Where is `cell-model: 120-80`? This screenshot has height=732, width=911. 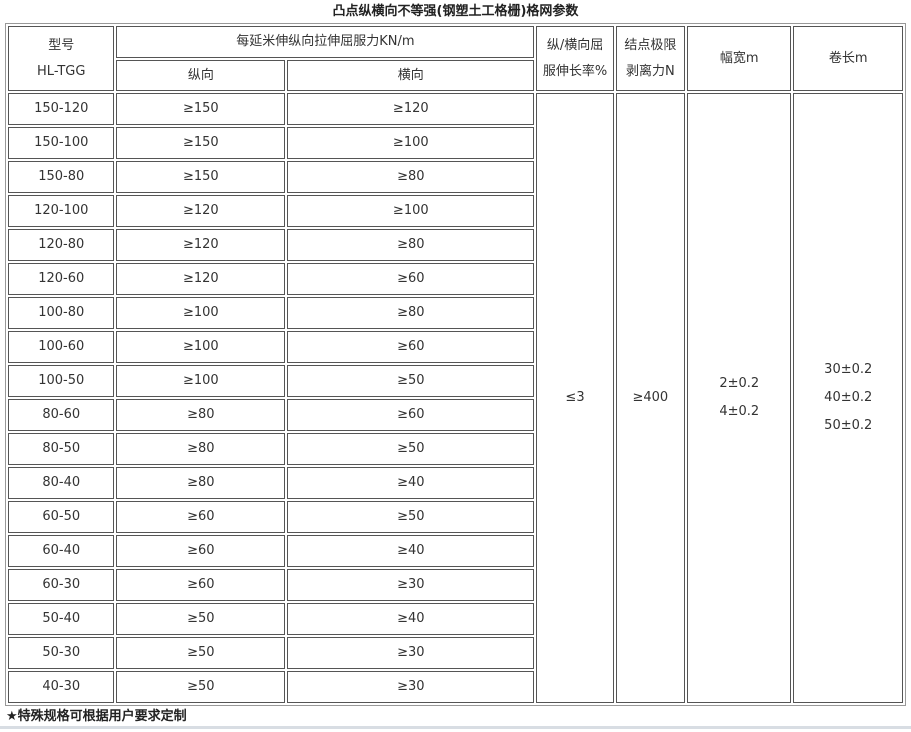 cell-model: 120-80 is located at coordinates (61, 245).